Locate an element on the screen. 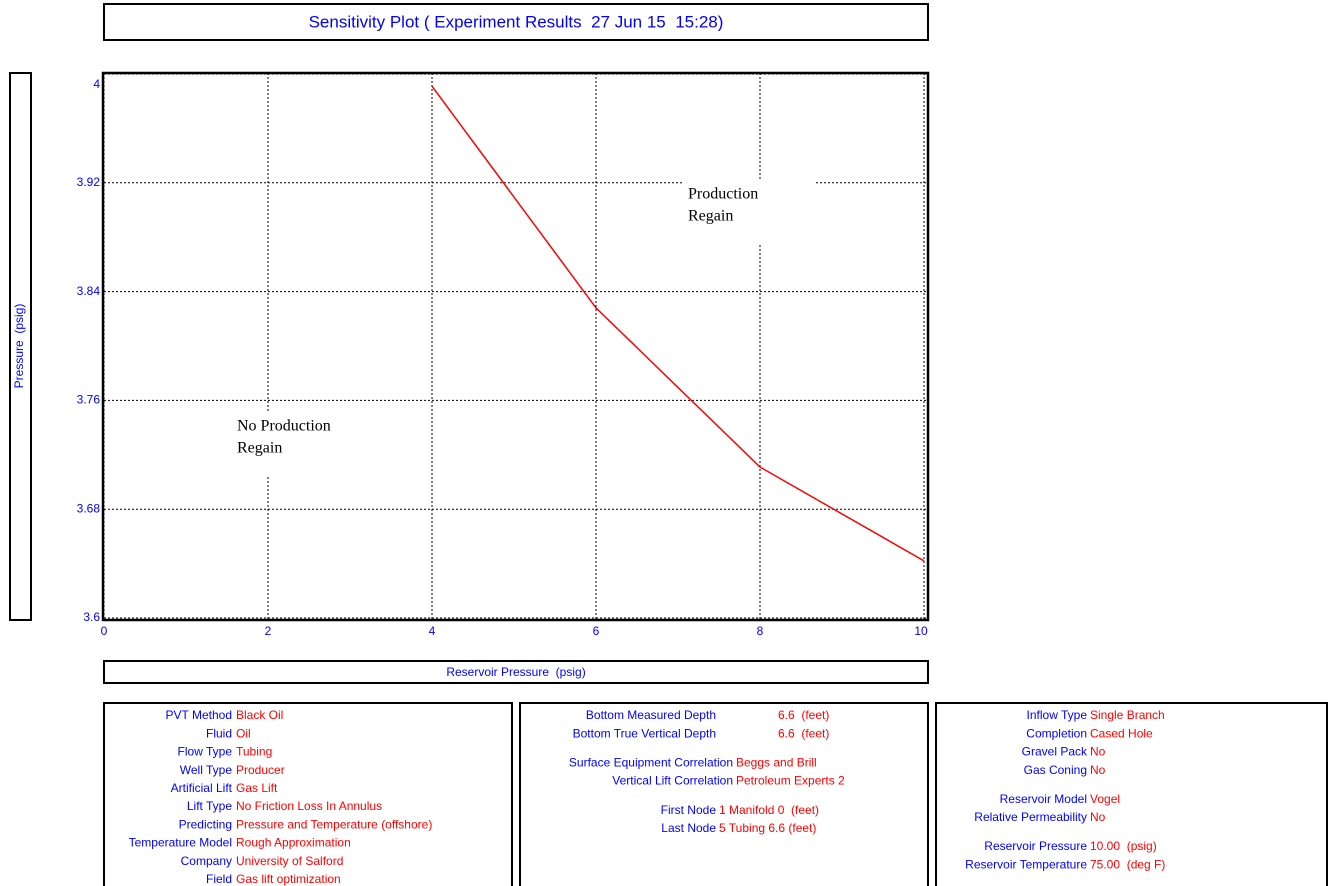 Image resolution: width=1331 pixels, height=886 pixels. info-label: Fluid is located at coordinates (219, 733).